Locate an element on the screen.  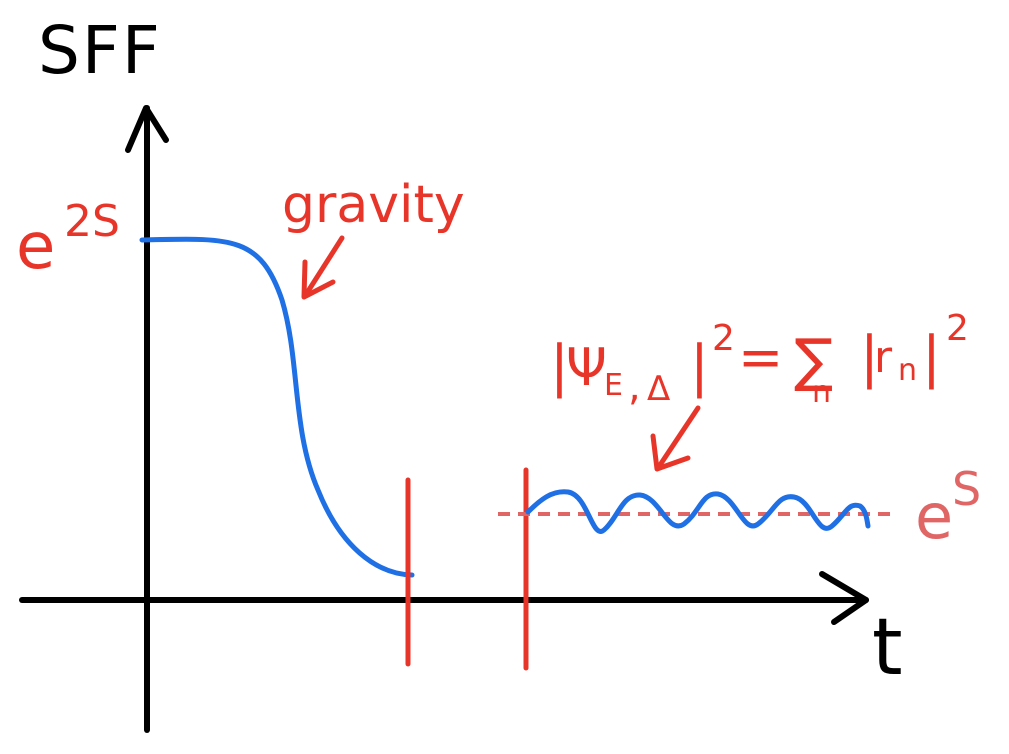
formula-sum: ∑ is located at coordinates (813, 360).